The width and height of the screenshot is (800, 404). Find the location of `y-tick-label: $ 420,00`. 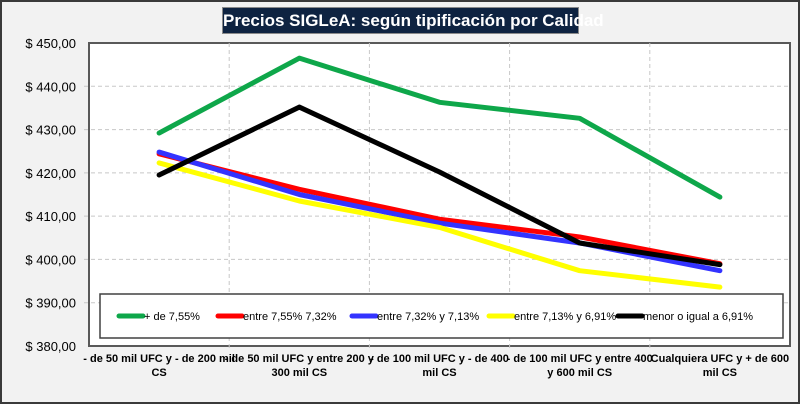

y-tick-label: $ 420,00 is located at coordinates (50, 173).